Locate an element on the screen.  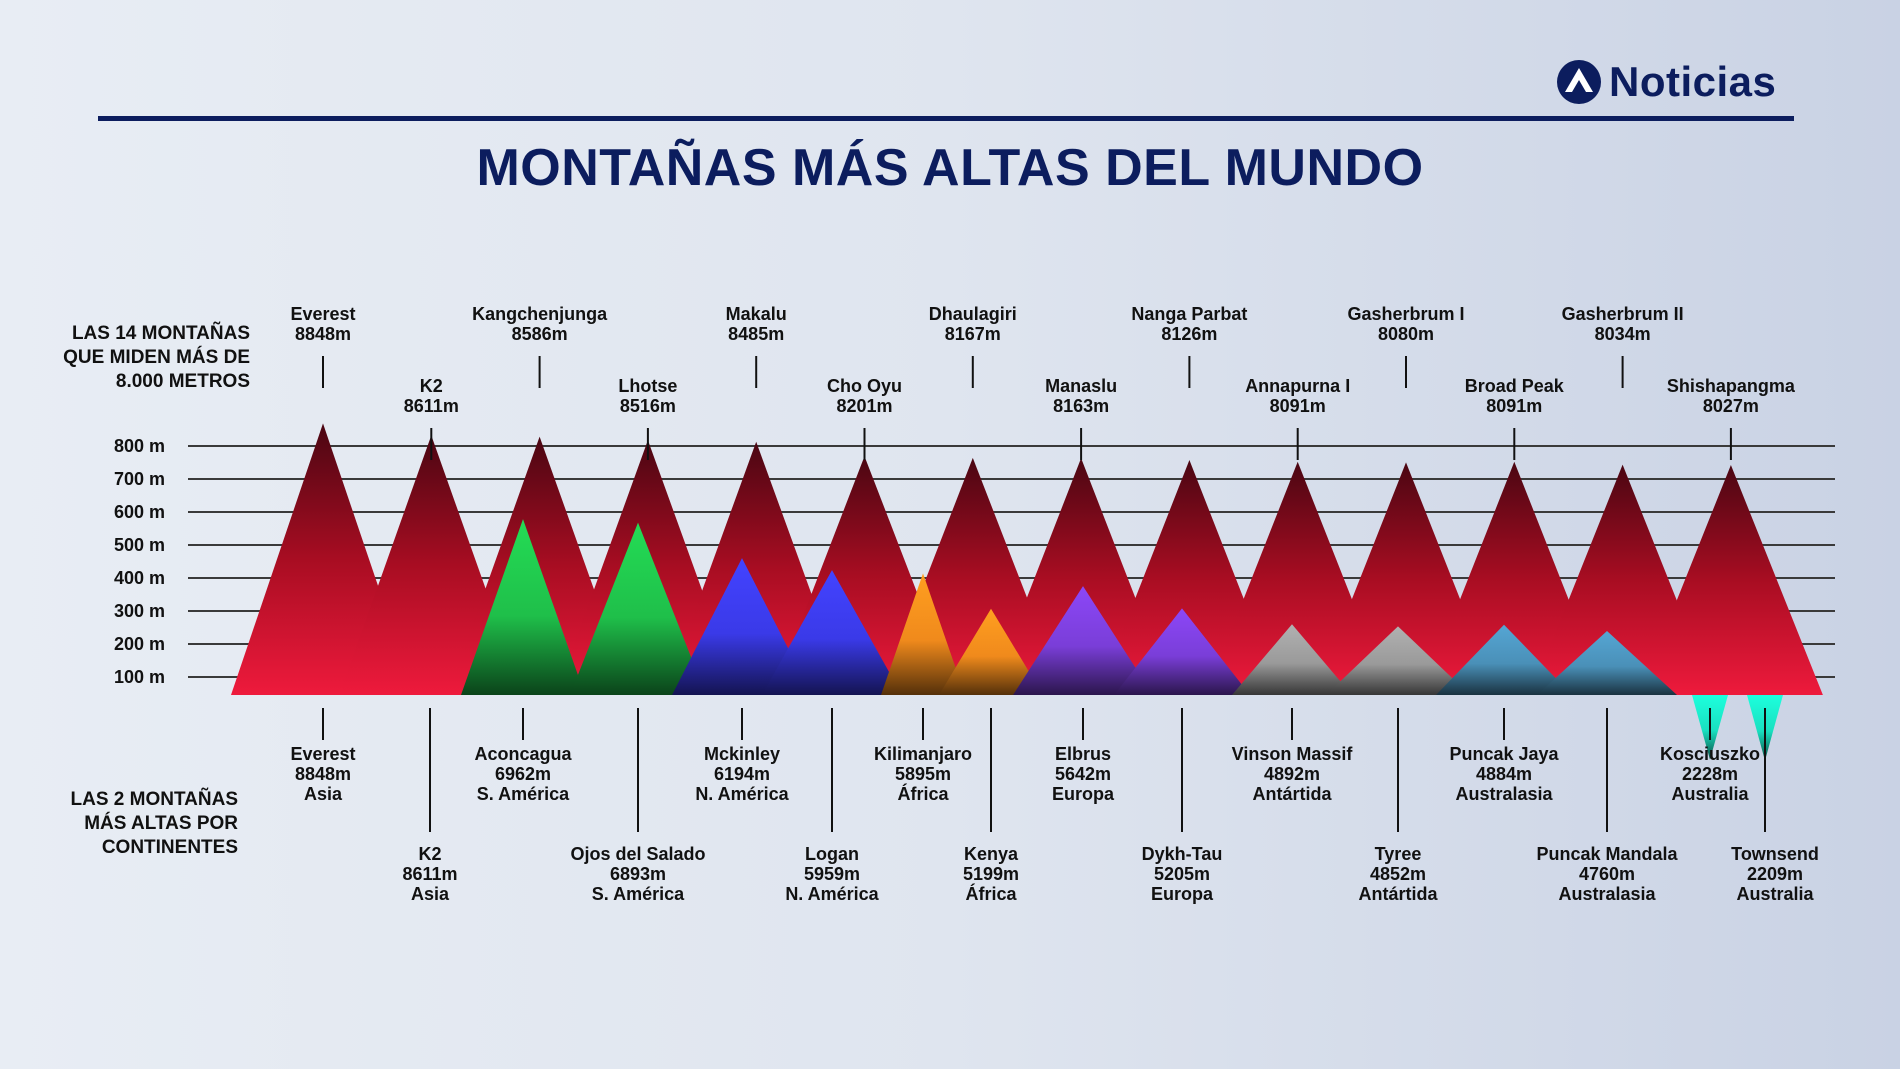
peak-name-label: Nanga Parbat is located at coordinates (1189, 314).